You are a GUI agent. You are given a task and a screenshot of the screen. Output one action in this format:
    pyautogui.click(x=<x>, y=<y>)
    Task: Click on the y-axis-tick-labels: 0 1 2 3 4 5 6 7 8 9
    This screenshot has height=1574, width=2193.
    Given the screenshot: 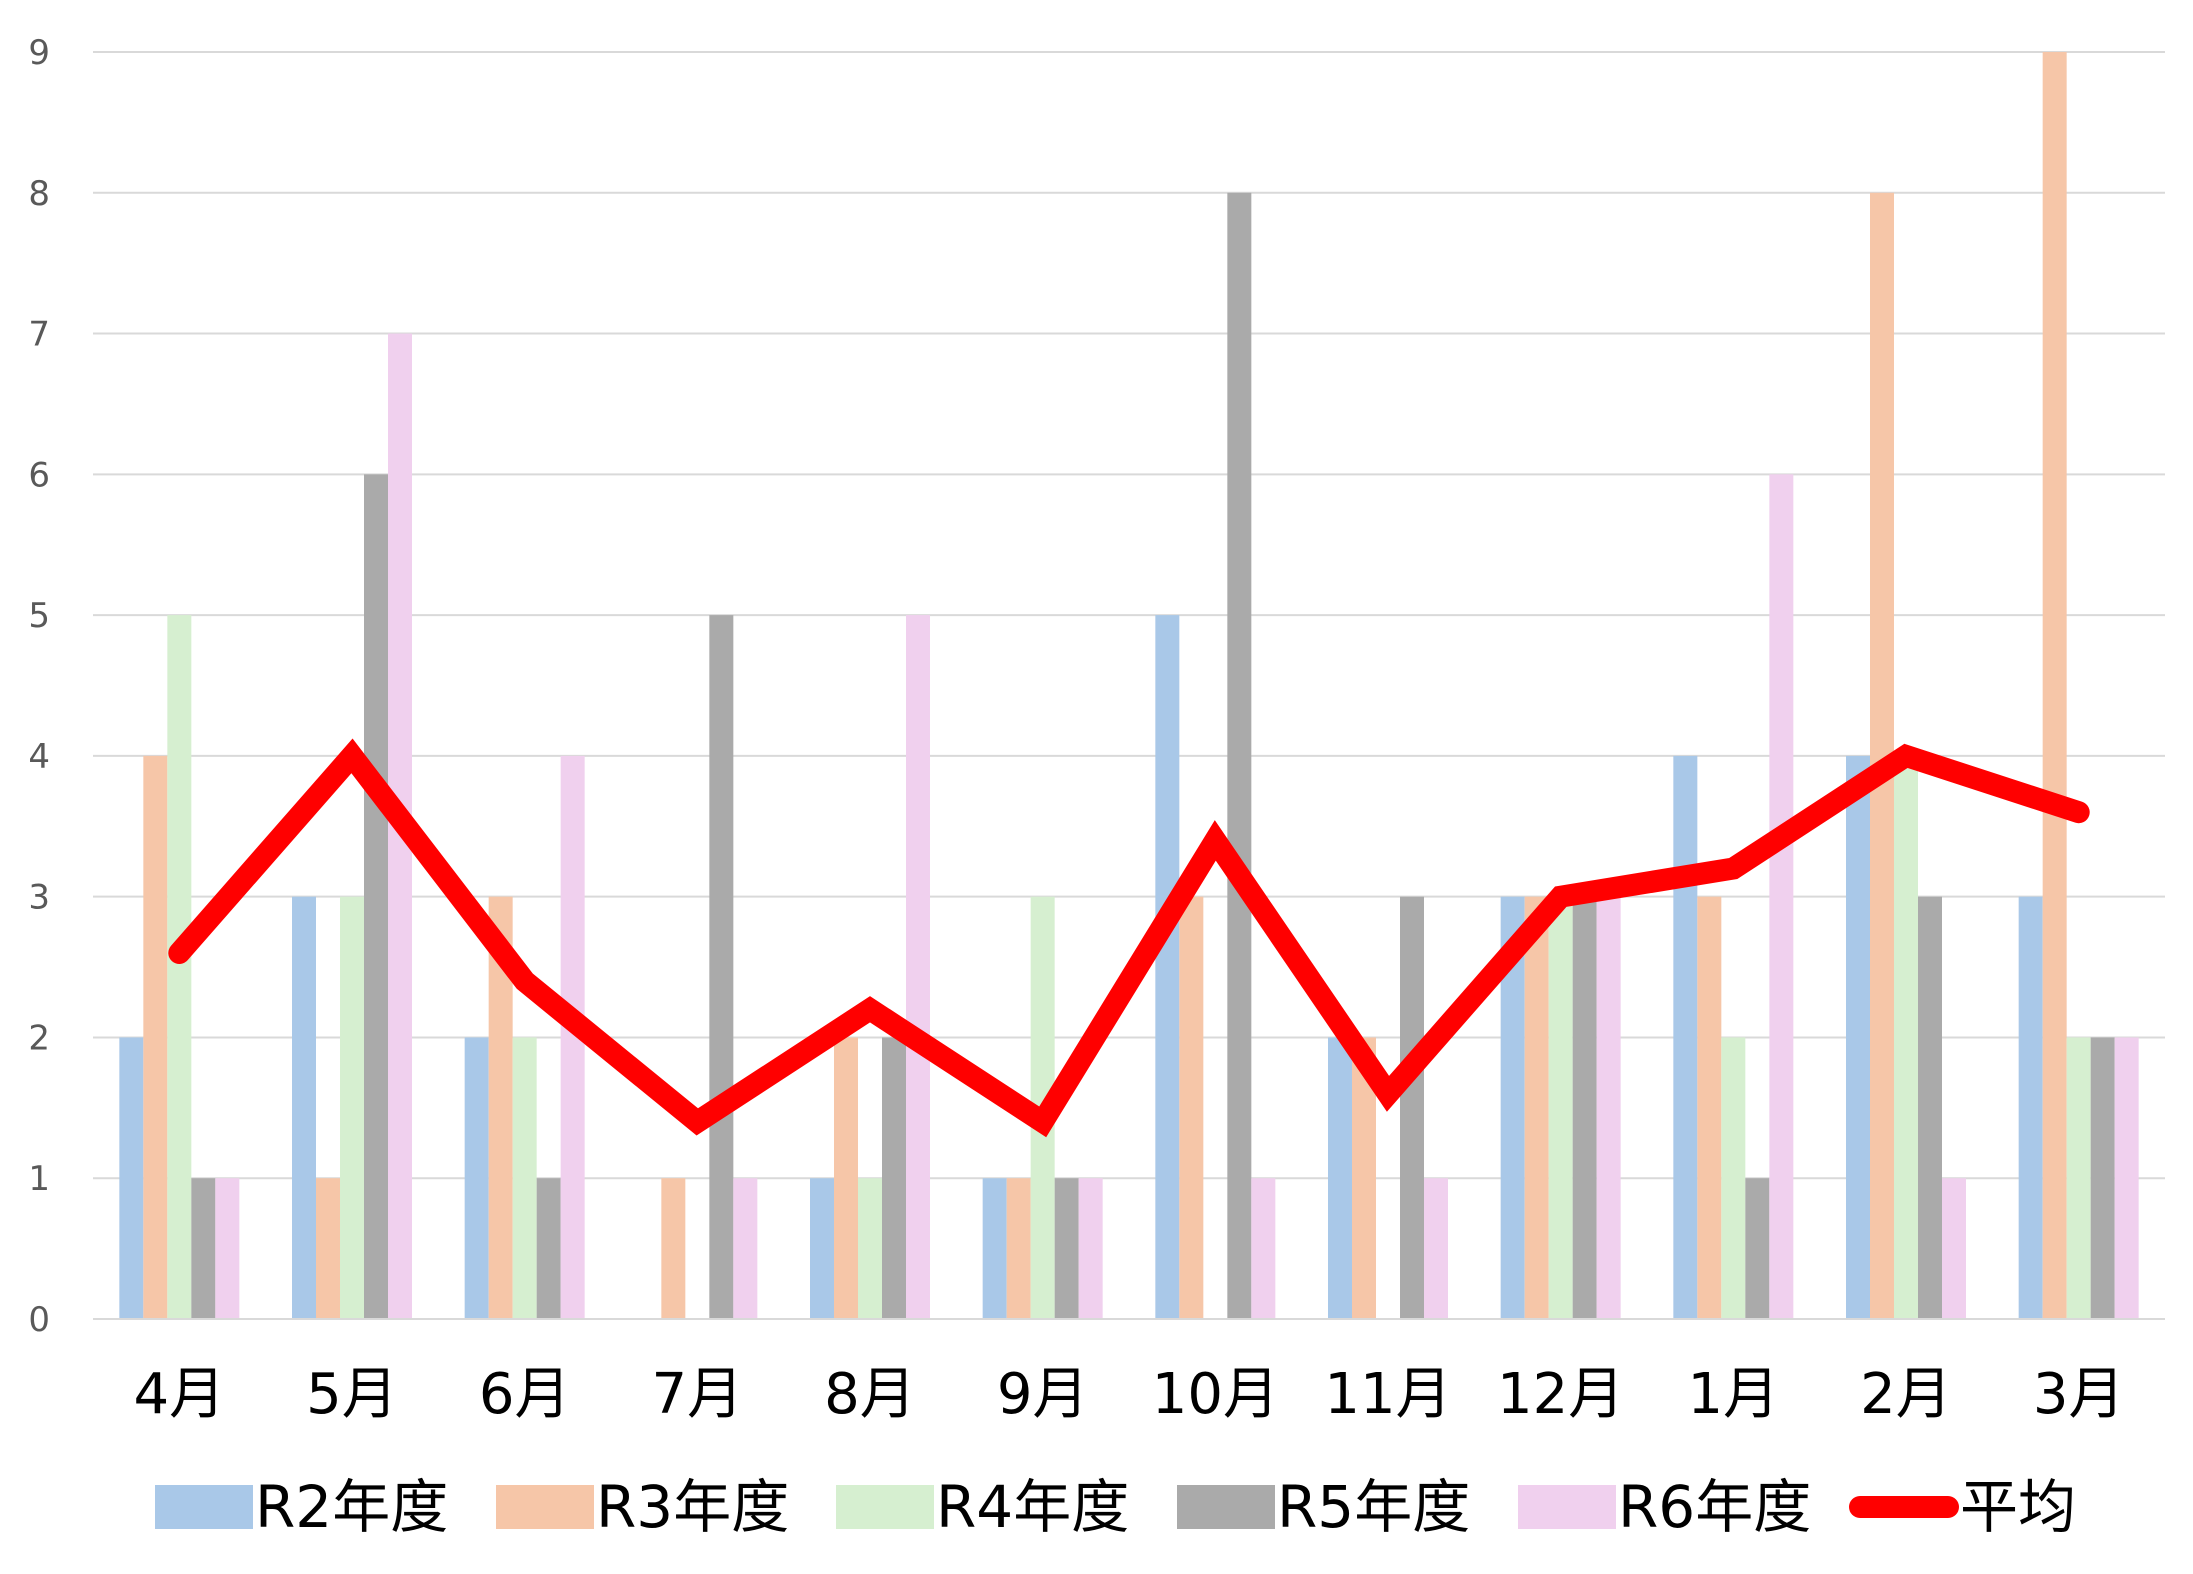 What is the action you would take?
    pyautogui.click(x=39, y=686)
    